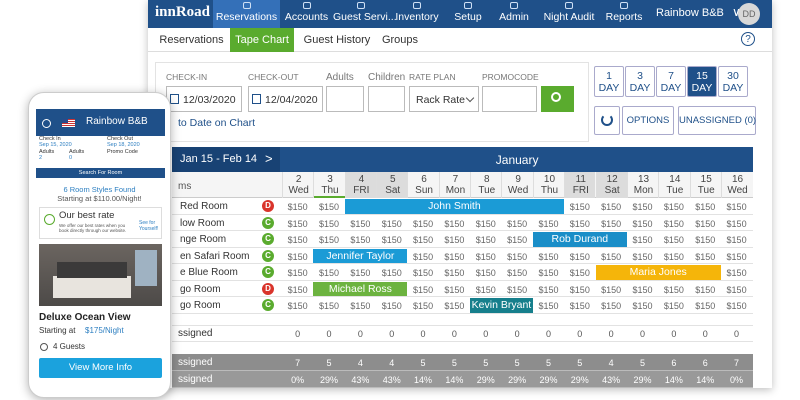 This screenshot has width=800, height=400. I want to click on booking-bar: Kevin Bryant, so click(501, 305).